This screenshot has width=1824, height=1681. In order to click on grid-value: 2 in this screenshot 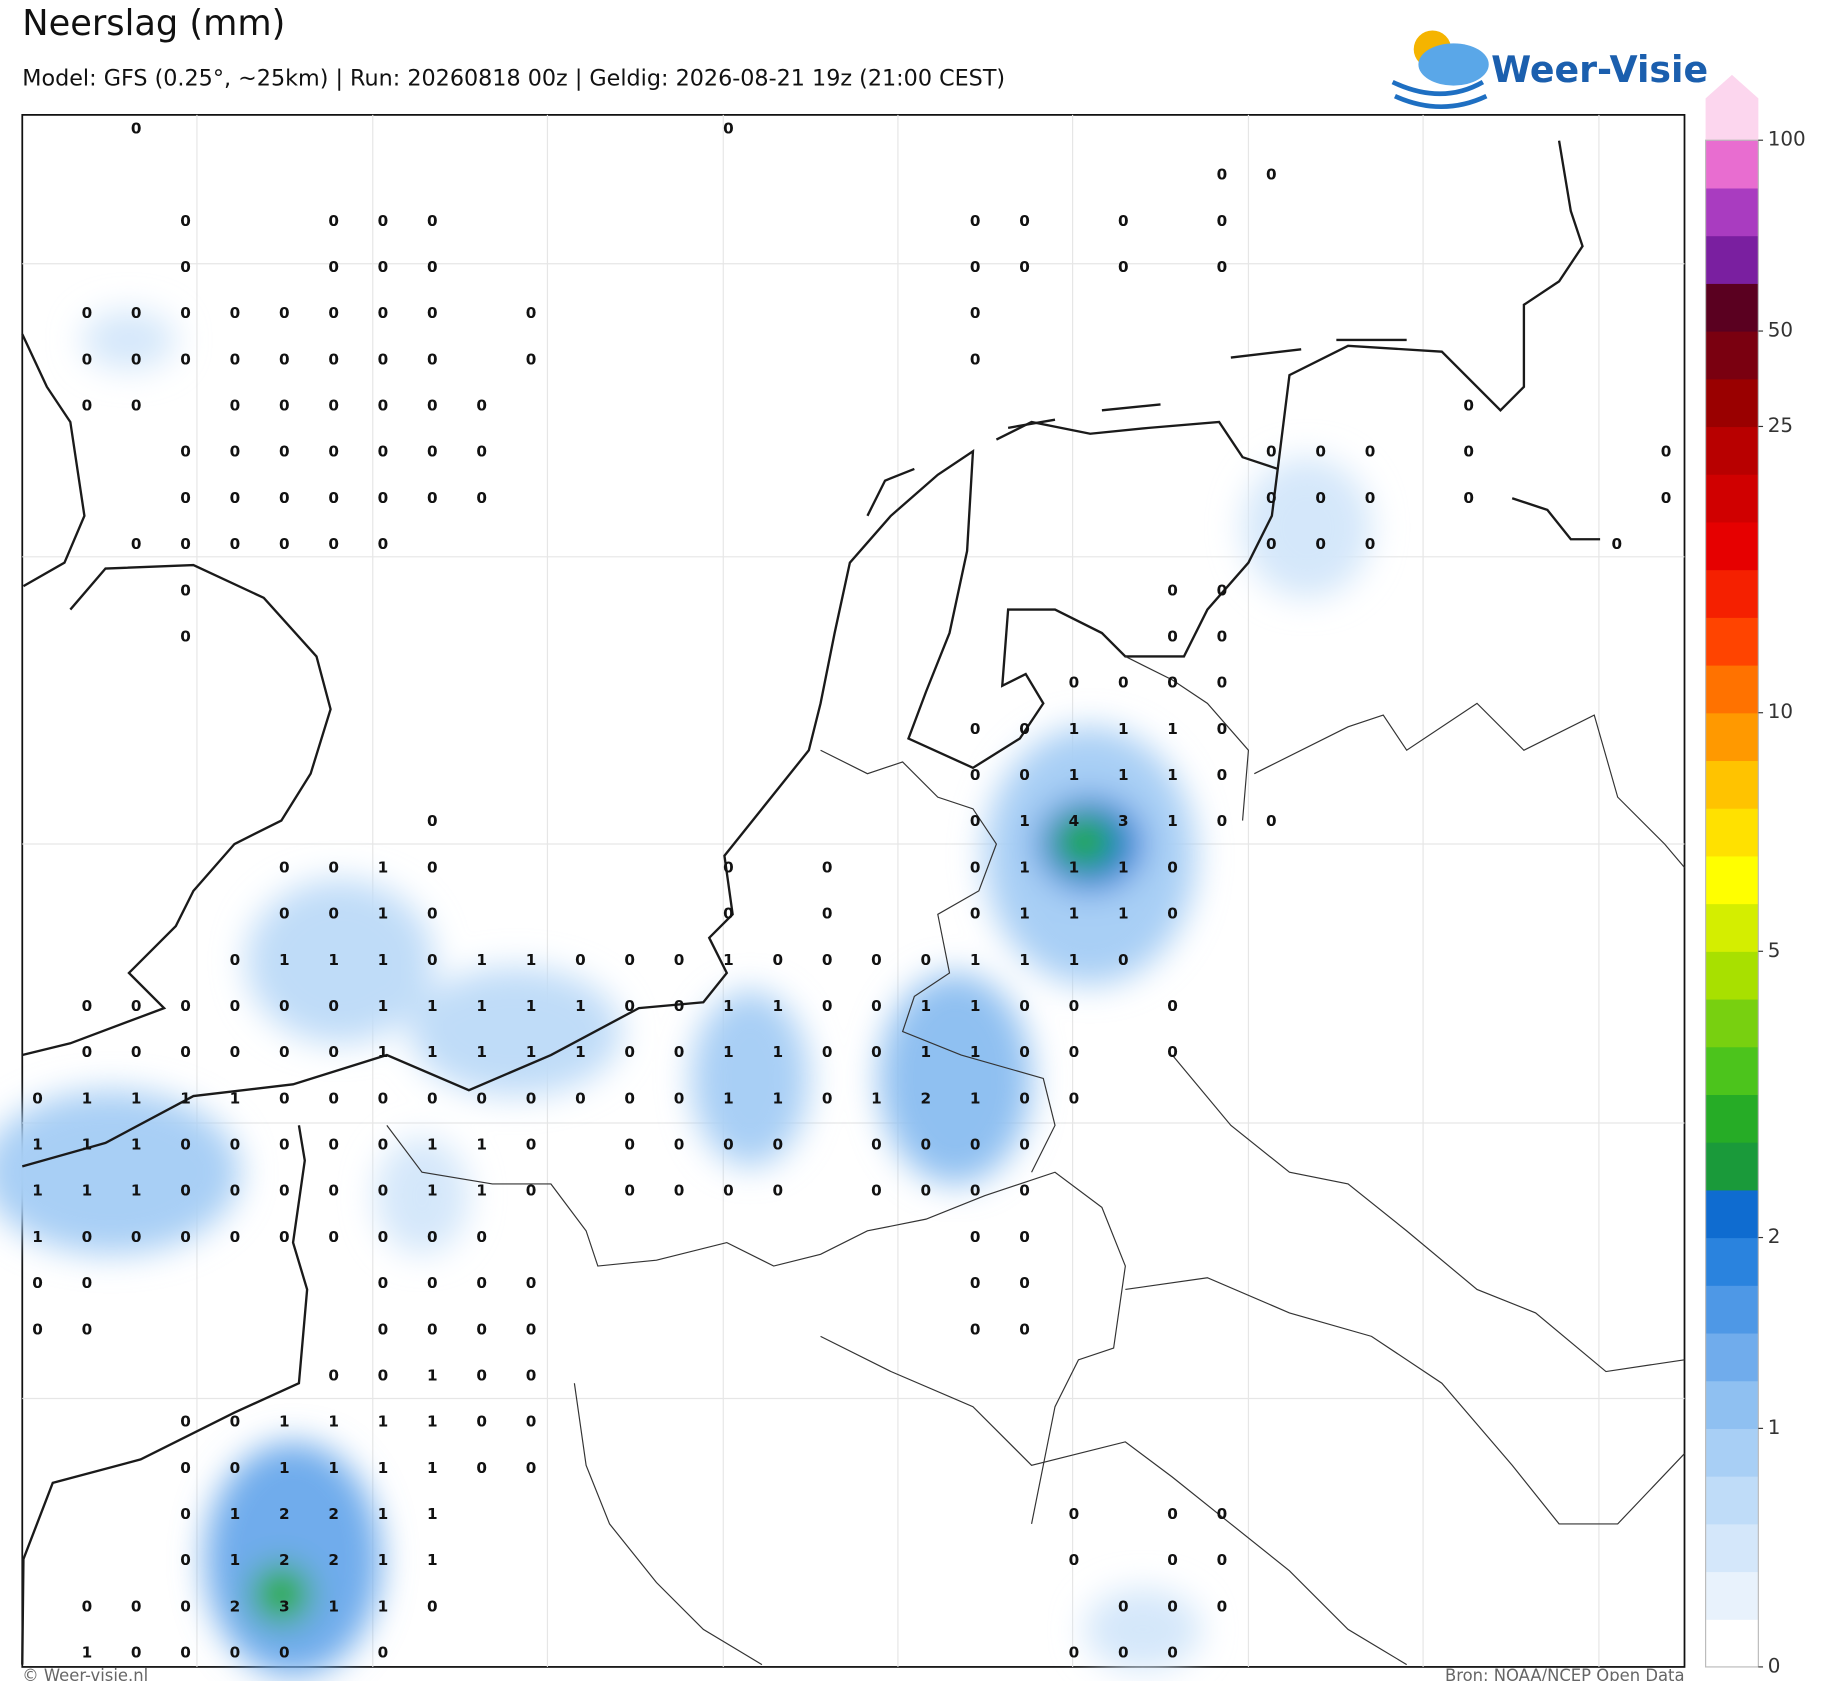, I will do `click(926, 1098)`.